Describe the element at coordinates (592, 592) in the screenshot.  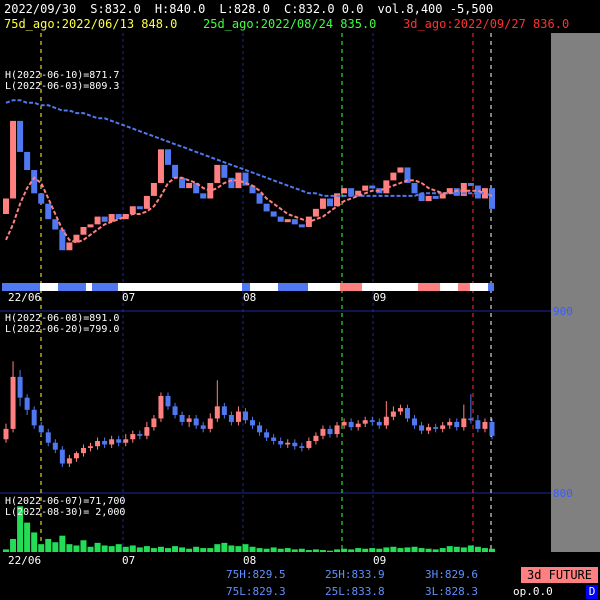
I see `d-button: D` at that location.